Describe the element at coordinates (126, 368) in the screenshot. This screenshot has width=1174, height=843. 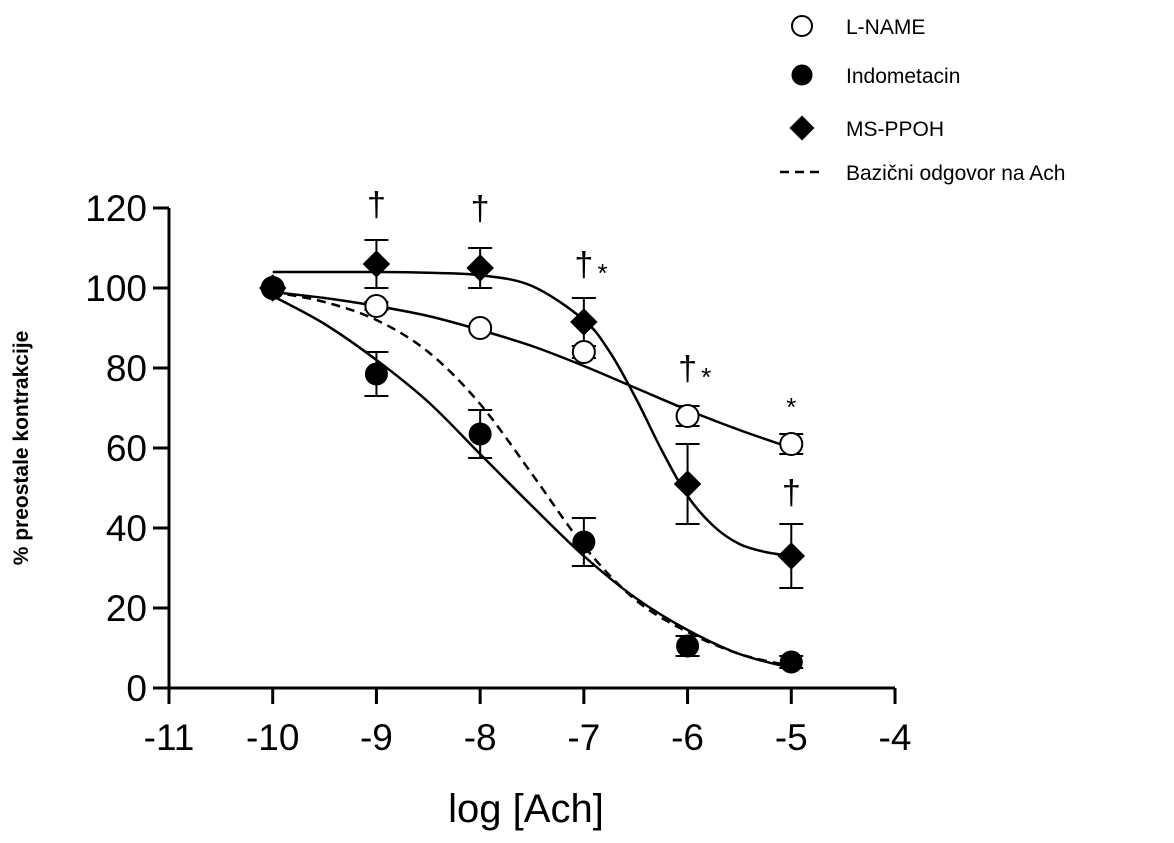
I see `y-tick-label-80: 80` at that location.